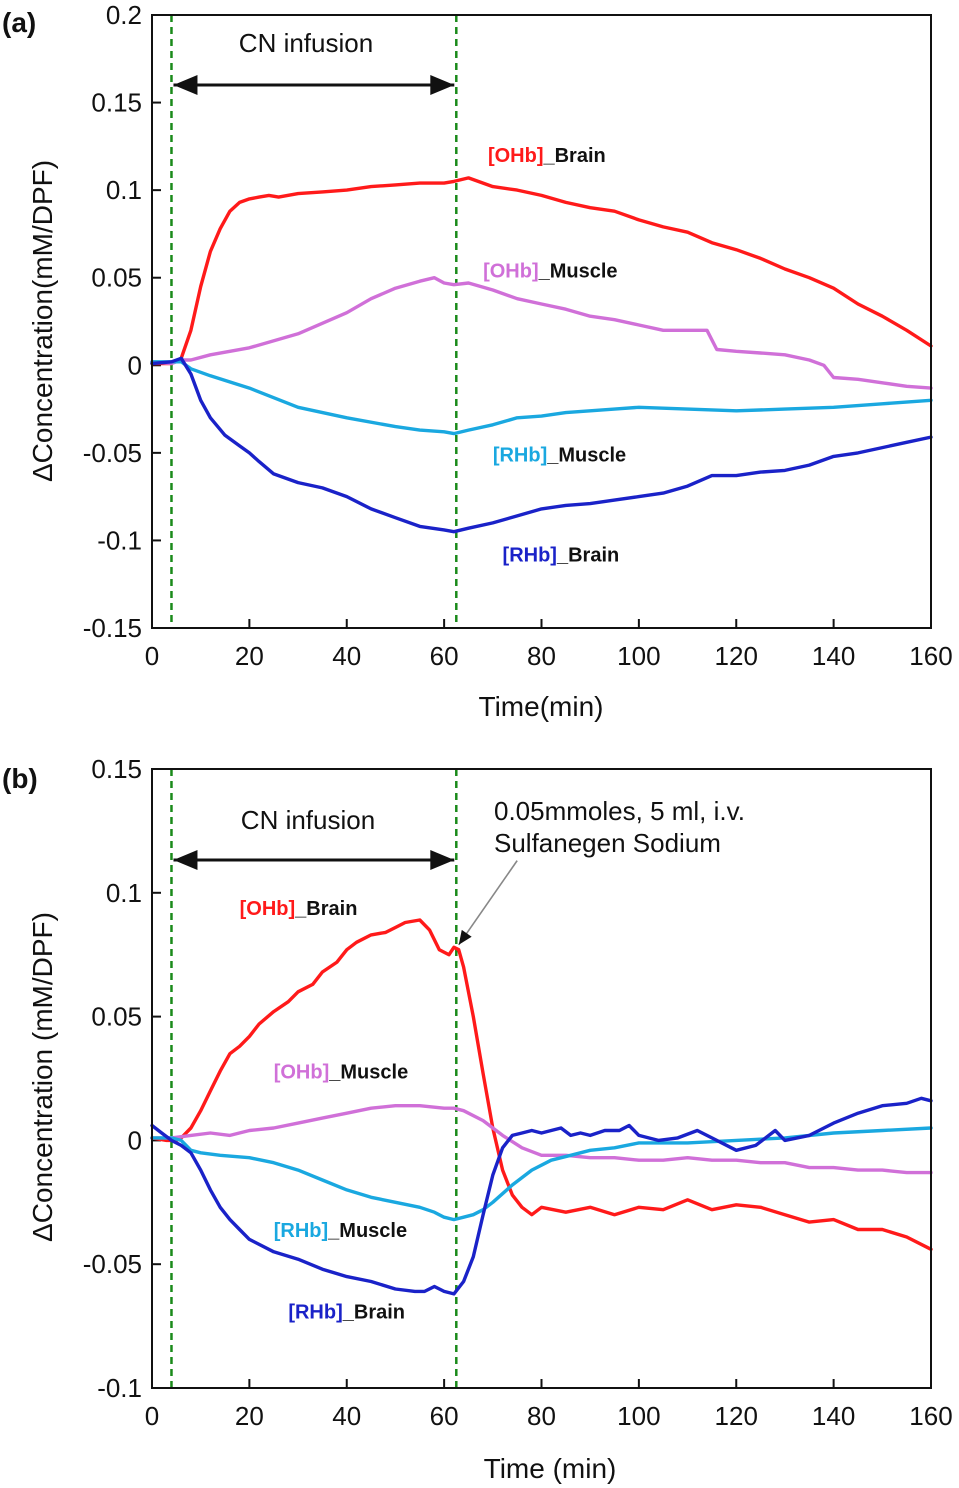 This screenshot has height=1488, width=959. I want to click on panel-b-y-tick-label: 0.1, so click(124, 893).